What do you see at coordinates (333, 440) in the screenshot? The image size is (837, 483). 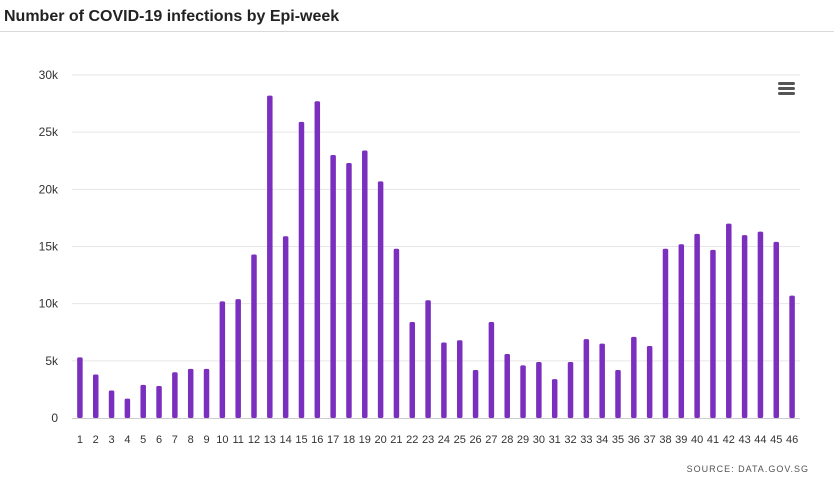 I see `x-tick-label: 17` at bounding box center [333, 440].